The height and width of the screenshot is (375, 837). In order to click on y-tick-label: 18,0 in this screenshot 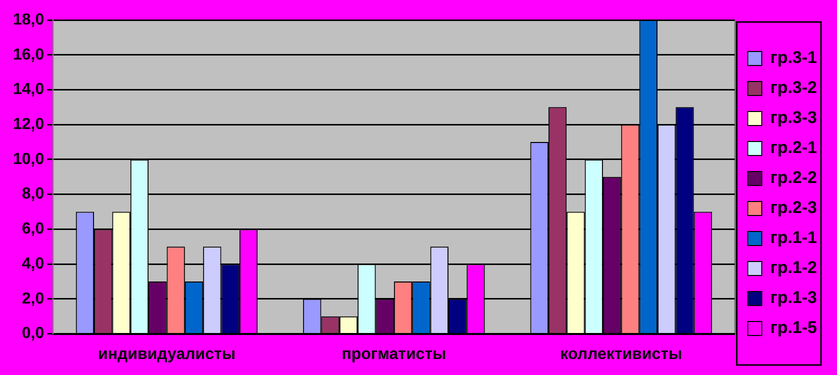, I will do `click(28, 19)`.